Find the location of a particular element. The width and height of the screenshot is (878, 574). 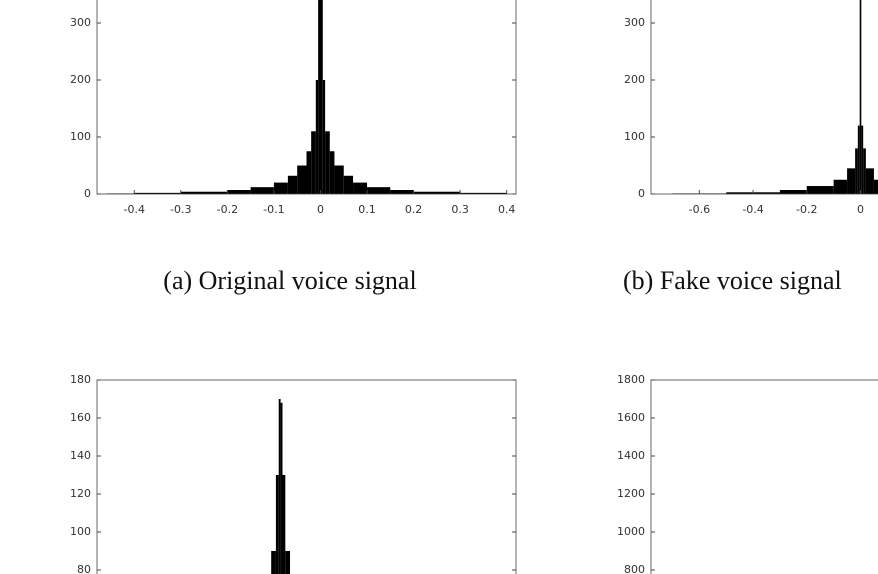

y-tick-label: 1400 is located at coordinates (631, 455).